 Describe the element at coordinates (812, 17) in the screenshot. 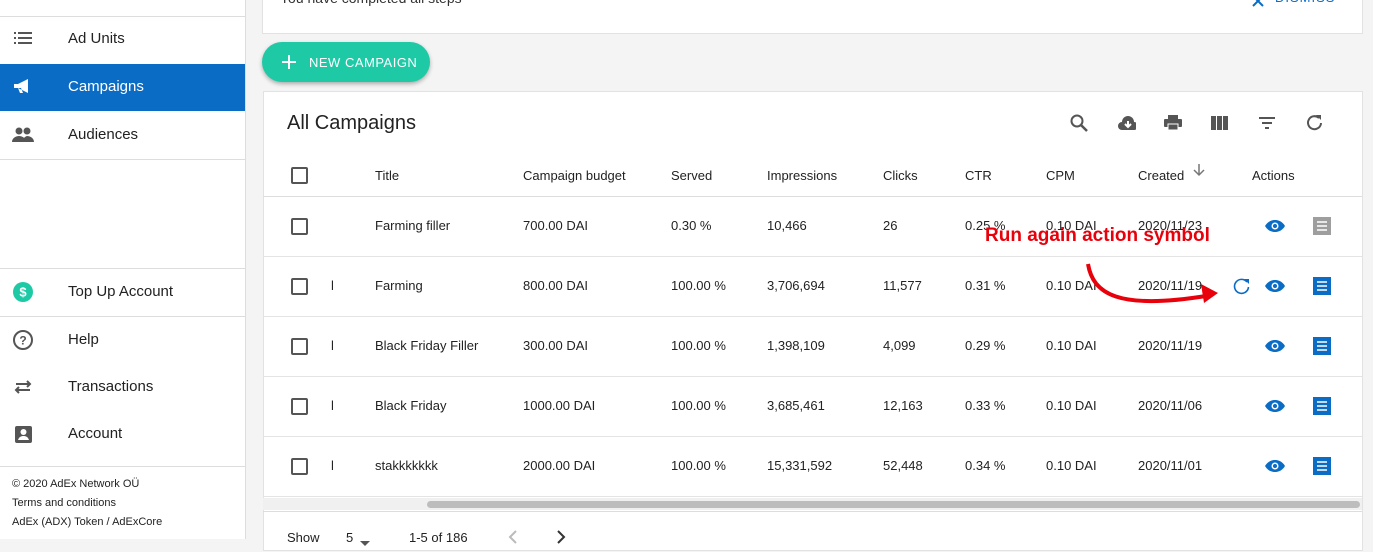

I see `notice-card` at that location.